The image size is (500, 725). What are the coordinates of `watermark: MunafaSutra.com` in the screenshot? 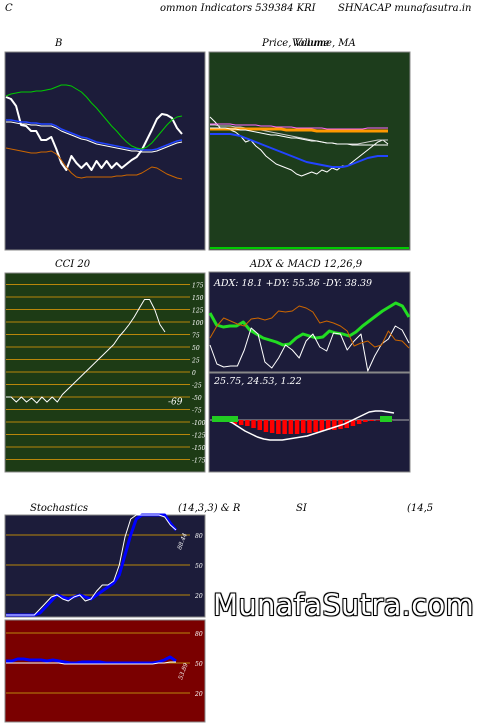 It's located at (344, 605).